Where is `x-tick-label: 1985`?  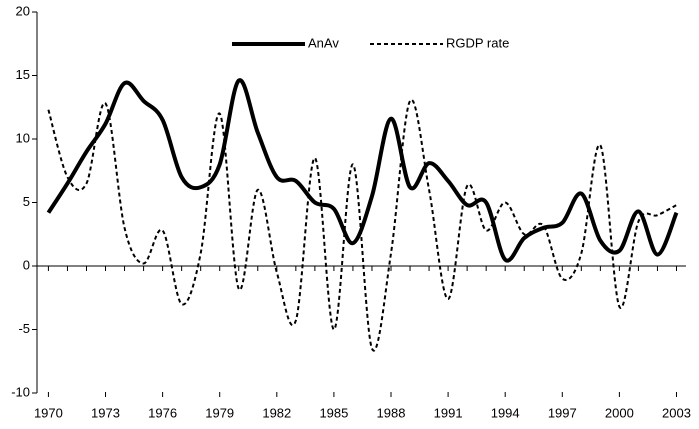
x-tick-label: 1985 is located at coordinates (333, 412).